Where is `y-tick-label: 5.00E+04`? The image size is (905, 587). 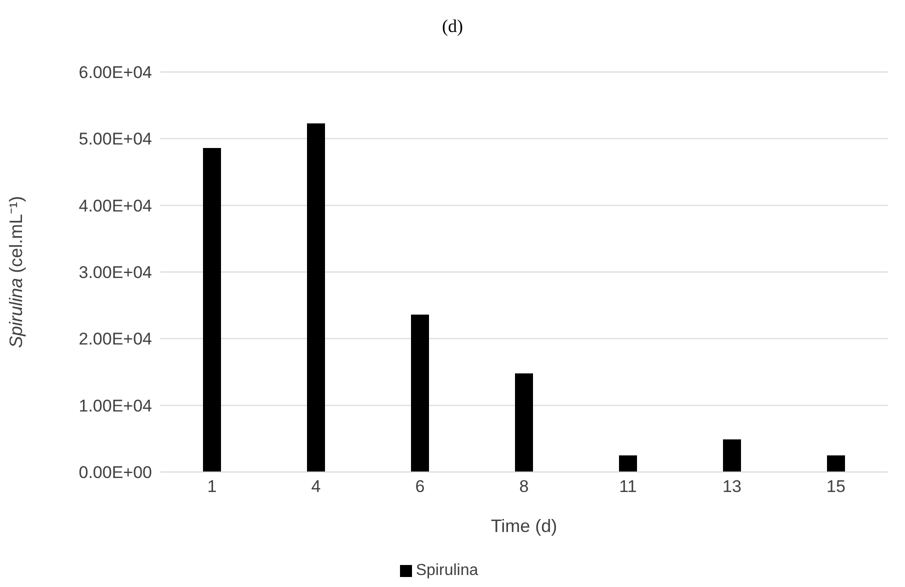
y-tick-label: 5.00E+04 is located at coordinates (115, 139).